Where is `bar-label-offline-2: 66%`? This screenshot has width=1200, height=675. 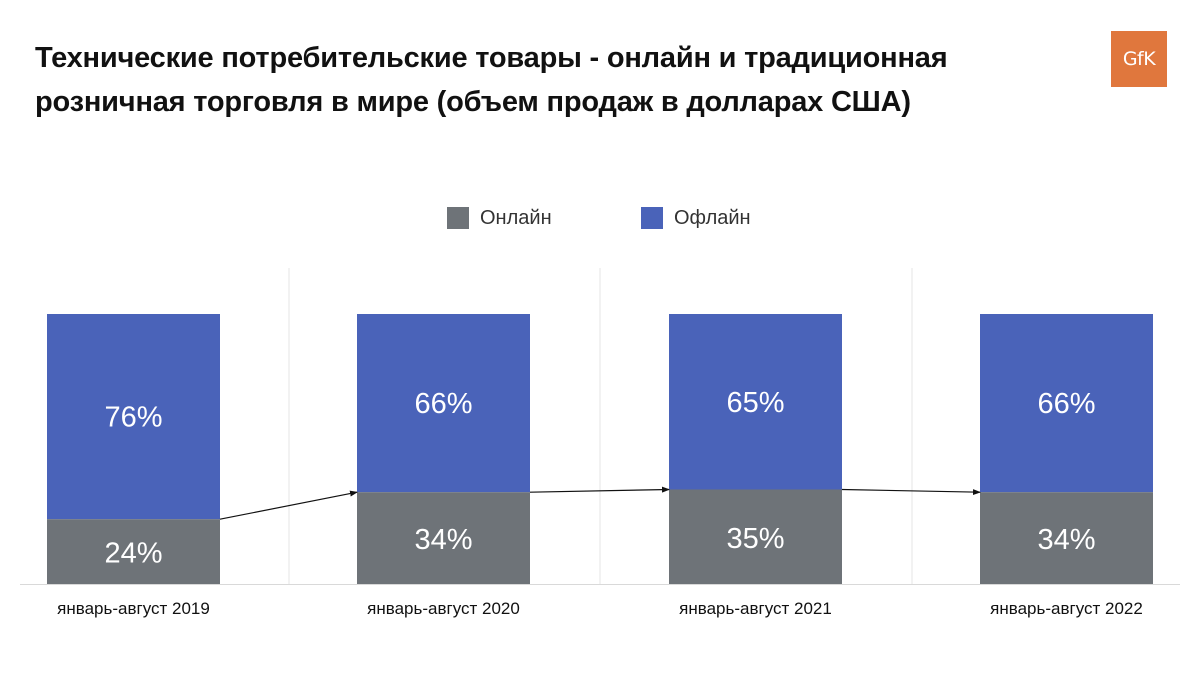
bar-label-offline-2: 66% is located at coordinates (443, 404).